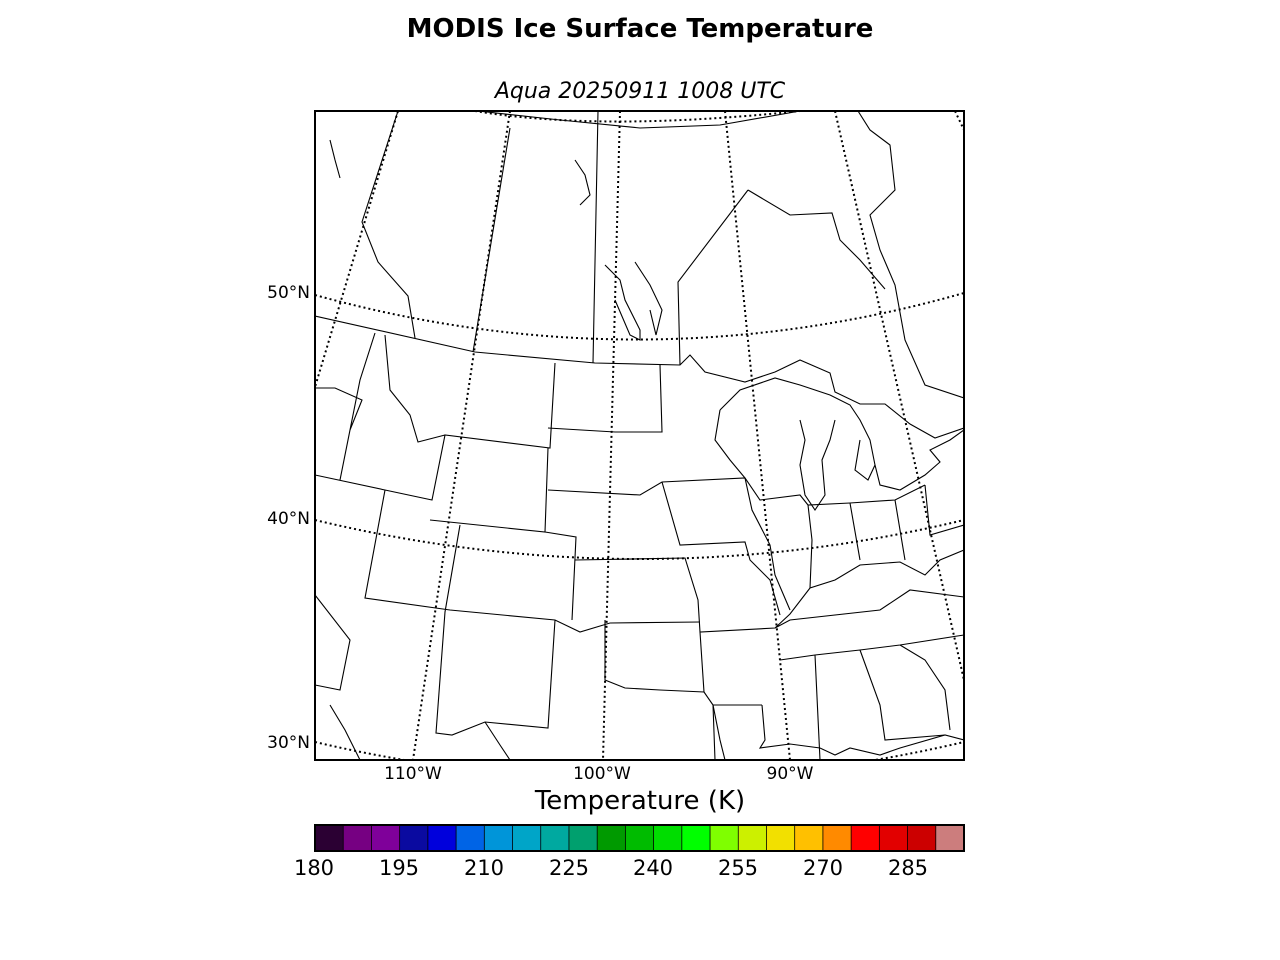 The width and height of the screenshot is (1280, 960). What do you see at coordinates (854, 604) in the screenshot?
I see `us-eastern-states` at bounding box center [854, 604].